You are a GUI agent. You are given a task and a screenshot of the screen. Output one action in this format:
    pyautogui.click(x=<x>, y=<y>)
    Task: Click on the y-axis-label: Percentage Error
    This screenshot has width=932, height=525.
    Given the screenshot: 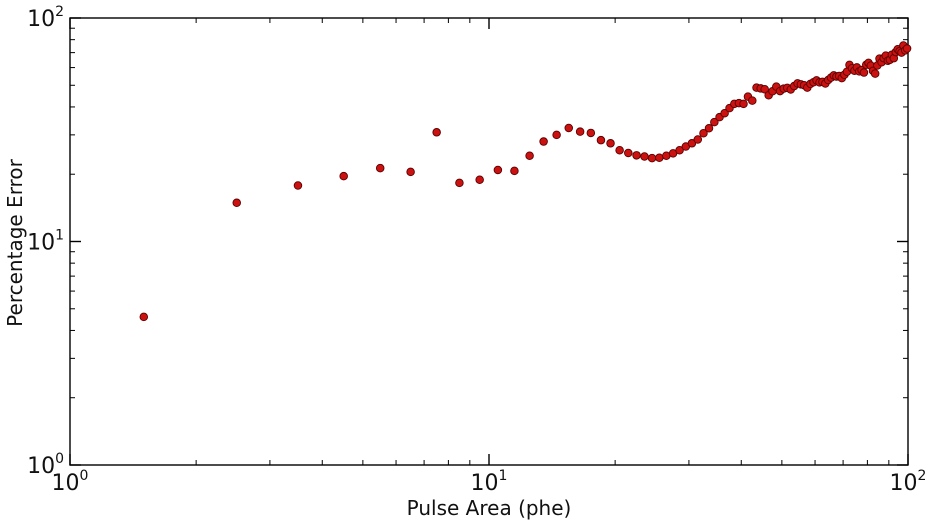 What is the action you would take?
    pyautogui.click(x=15, y=242)
    